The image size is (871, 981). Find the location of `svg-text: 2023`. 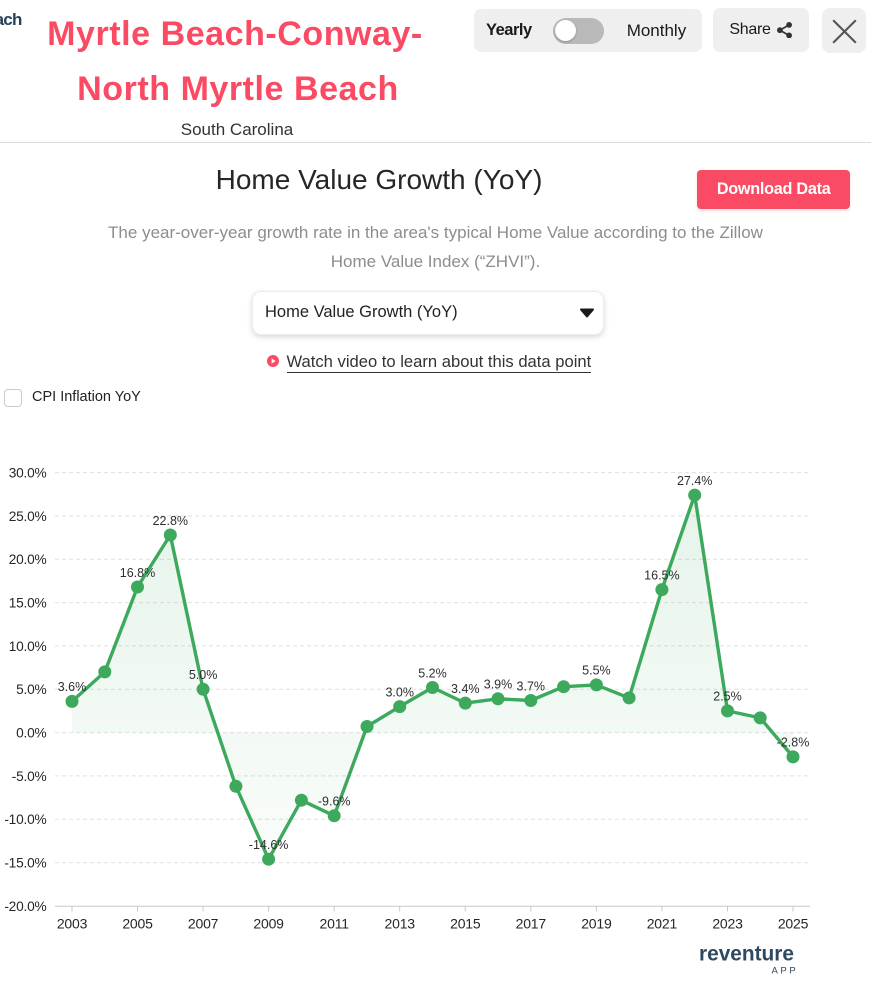

svg-text: 2023 is located at coordinates (727, 924).